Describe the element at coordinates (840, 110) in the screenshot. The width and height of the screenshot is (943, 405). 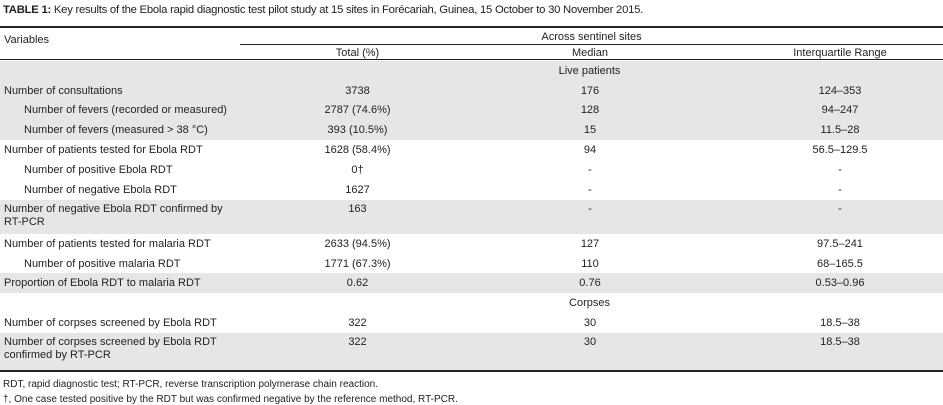
I see `iqr-value: 94–247` at that location.